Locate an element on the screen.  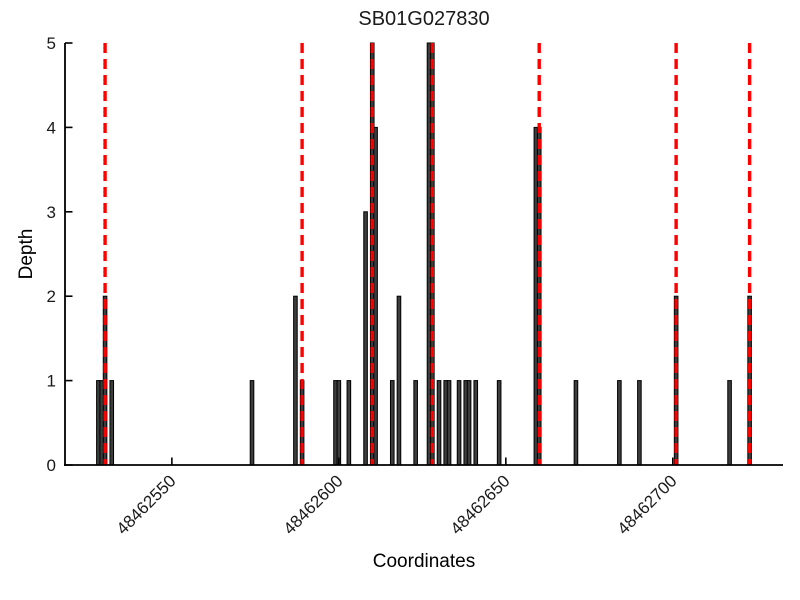
y-tick-label: 1 is located at coordinates (51, 381).